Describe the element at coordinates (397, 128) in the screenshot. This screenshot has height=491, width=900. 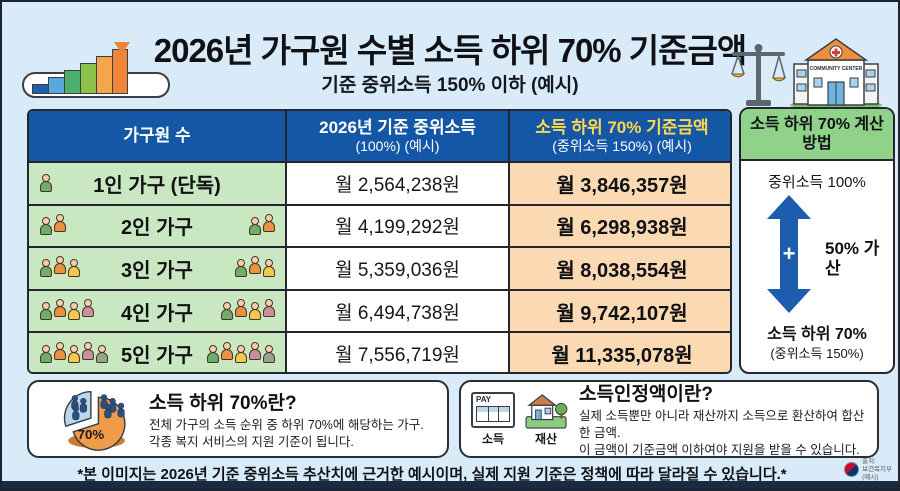
I see `column-header-label: 2026년 기준 중위소득` at that location.